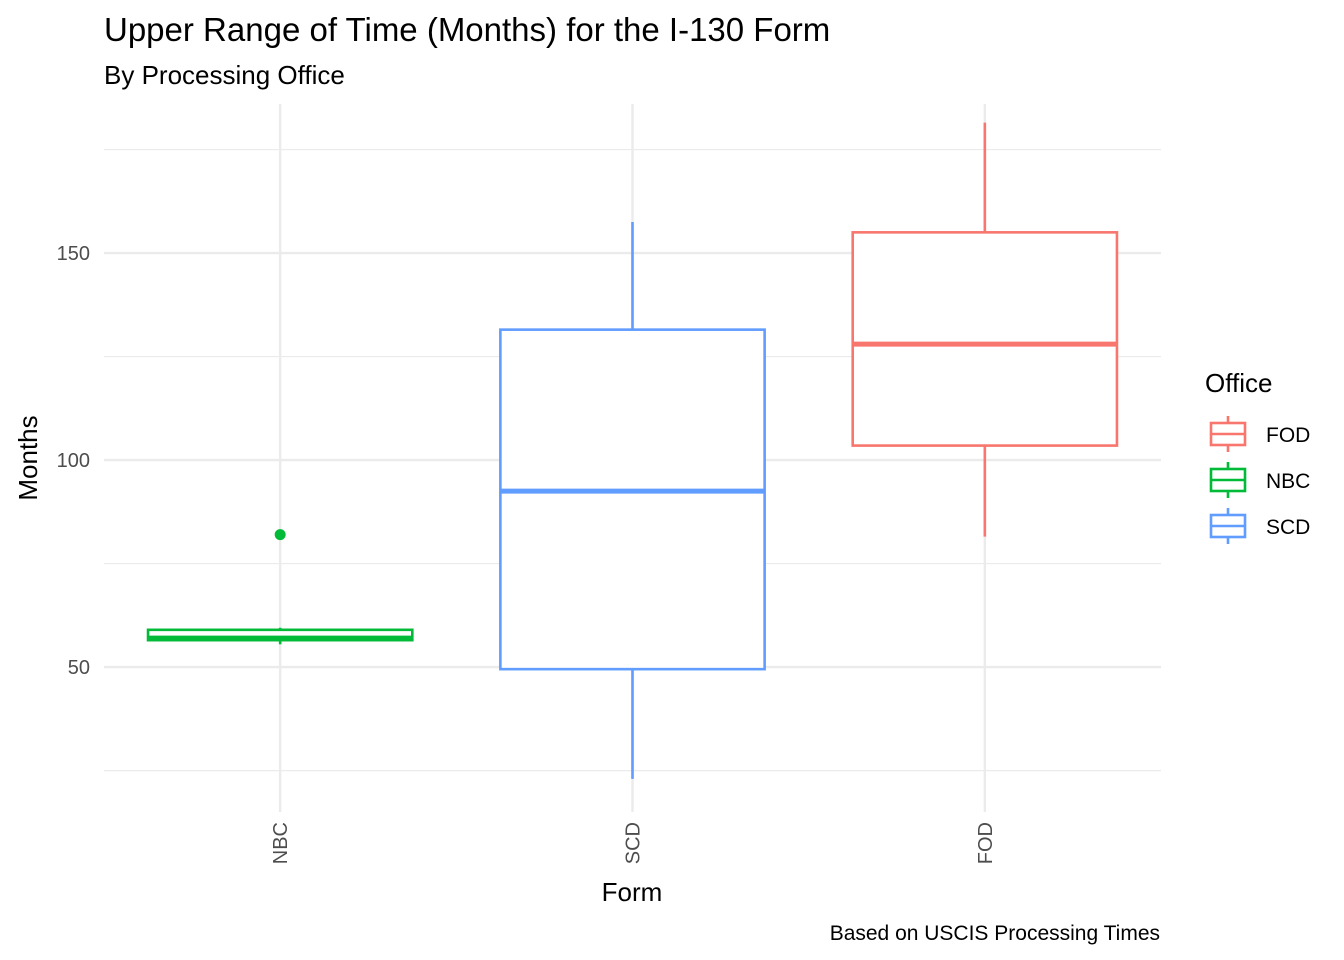 Image resolution: width=1344 pixels, height=960 pixels. I want to click on y-tick-label-50: 50, so click(79, 668).